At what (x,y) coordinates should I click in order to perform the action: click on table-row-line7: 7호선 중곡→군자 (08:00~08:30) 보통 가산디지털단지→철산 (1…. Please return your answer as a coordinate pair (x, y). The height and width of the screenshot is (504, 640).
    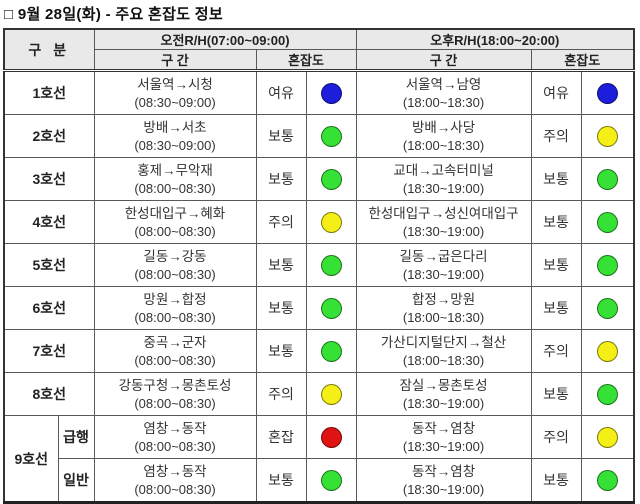
    Looking at the image, I should click on (319, 351).